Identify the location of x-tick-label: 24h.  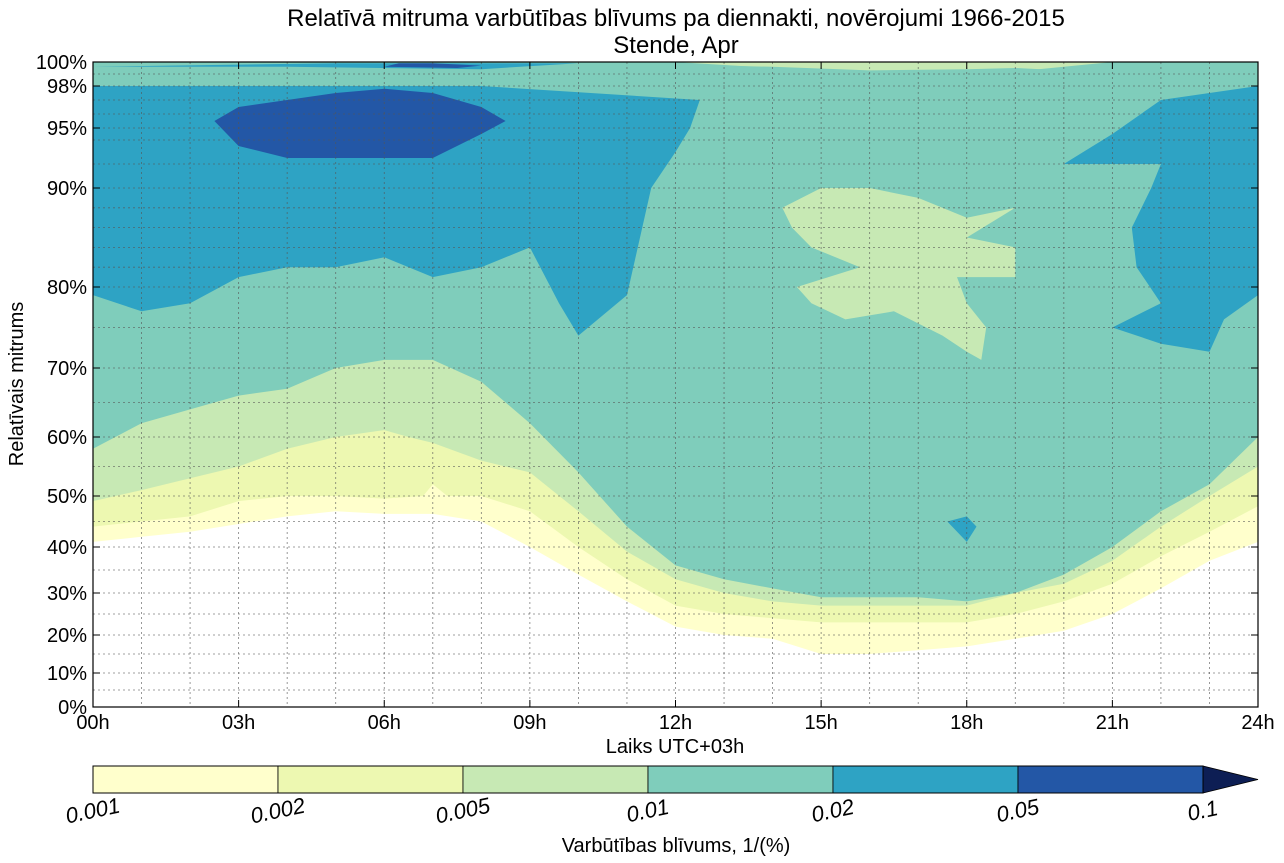
(1257, 723).